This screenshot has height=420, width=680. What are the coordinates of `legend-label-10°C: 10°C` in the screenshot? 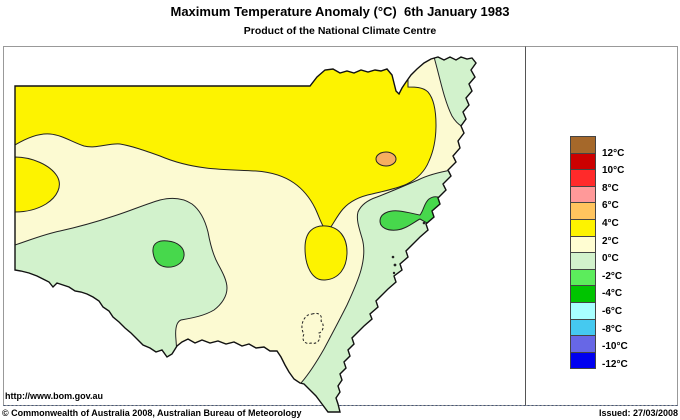 It's located at (613, 171).